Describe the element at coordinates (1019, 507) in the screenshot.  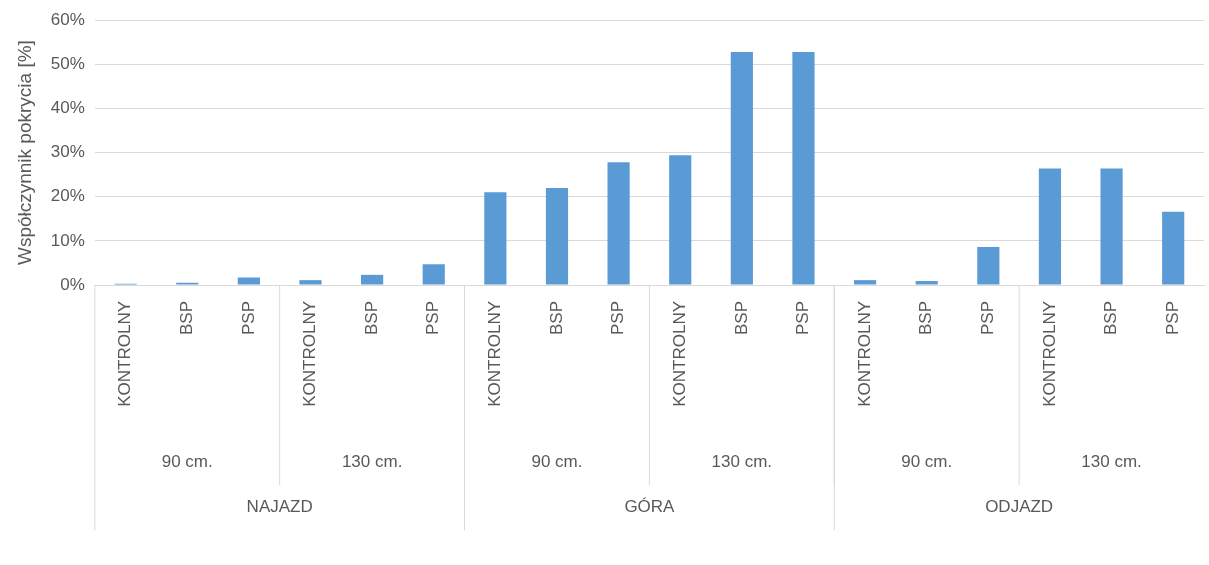
I see `text: ODJAZD` at that location.